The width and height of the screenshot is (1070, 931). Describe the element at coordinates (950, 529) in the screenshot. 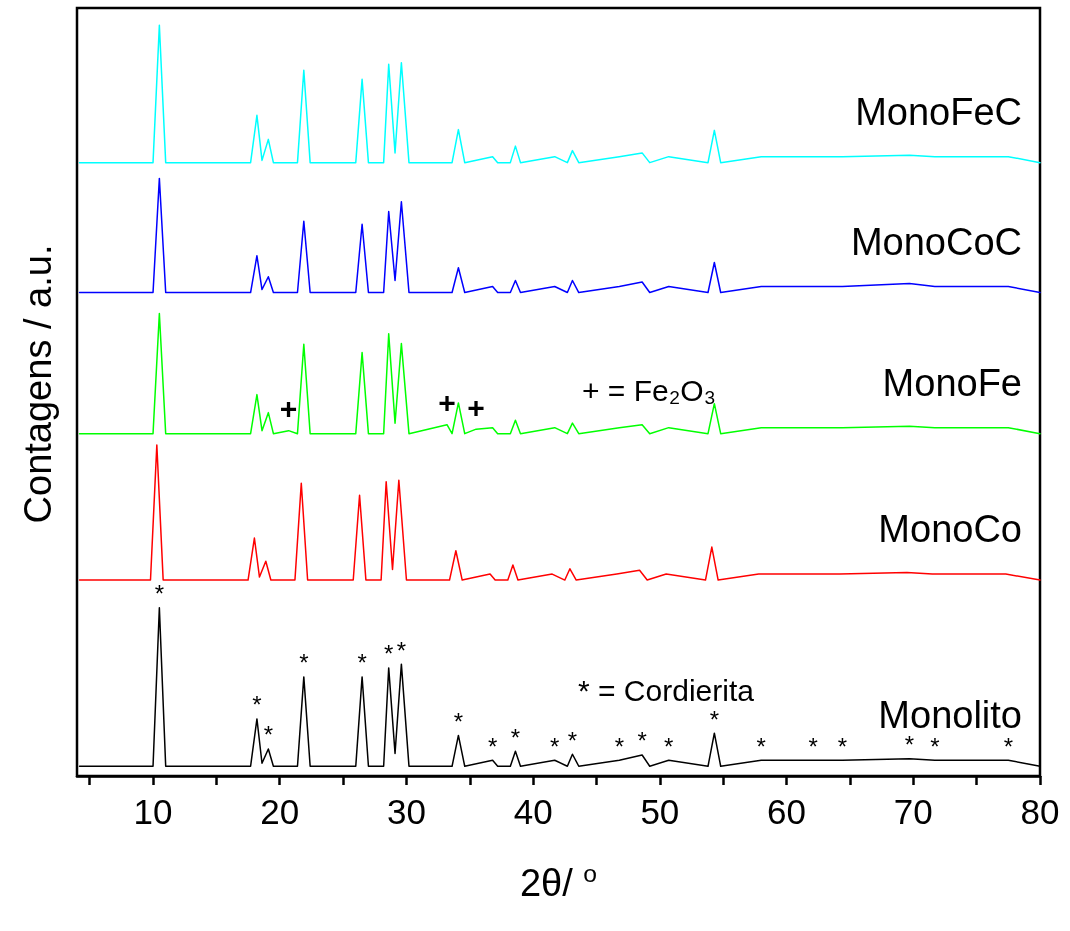

I see `series-label: MonoCo` at that location.